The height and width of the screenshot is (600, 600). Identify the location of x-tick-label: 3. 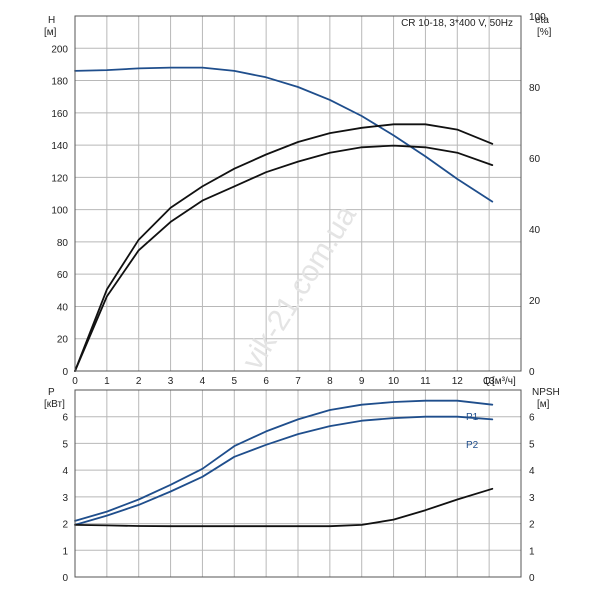
(171, 381).